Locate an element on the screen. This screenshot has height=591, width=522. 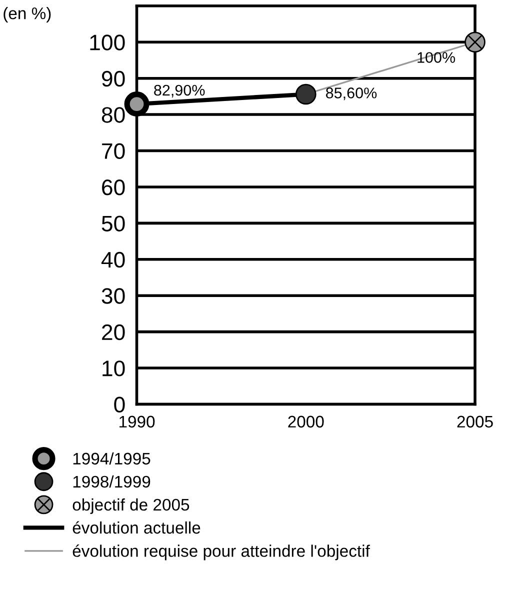
y-tick-label: 40 is located at coordinates (113, 260).